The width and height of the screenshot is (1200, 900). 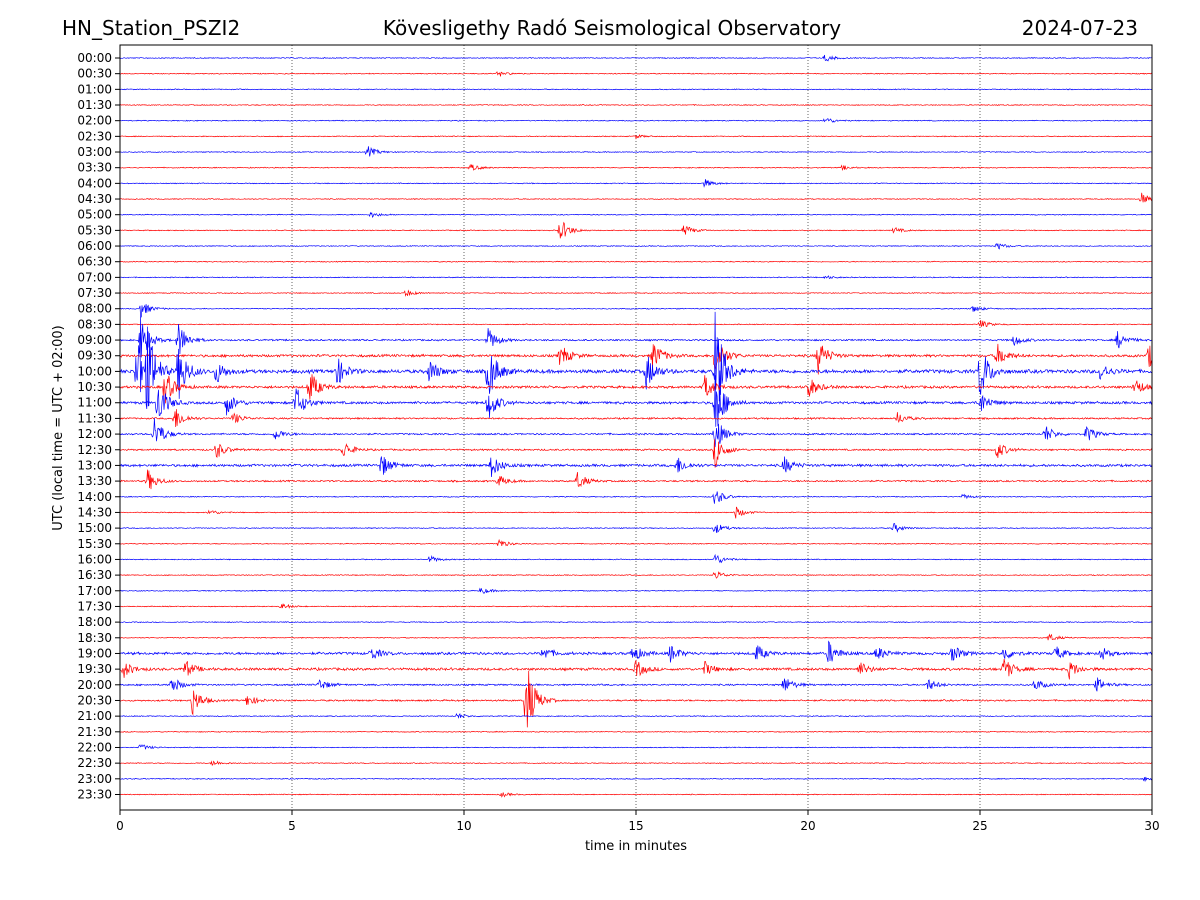 What do you see at coordinates (94, 324) in the screenshot?
I see `y-tick-label: 08:30` at bounding box center [94, 324].